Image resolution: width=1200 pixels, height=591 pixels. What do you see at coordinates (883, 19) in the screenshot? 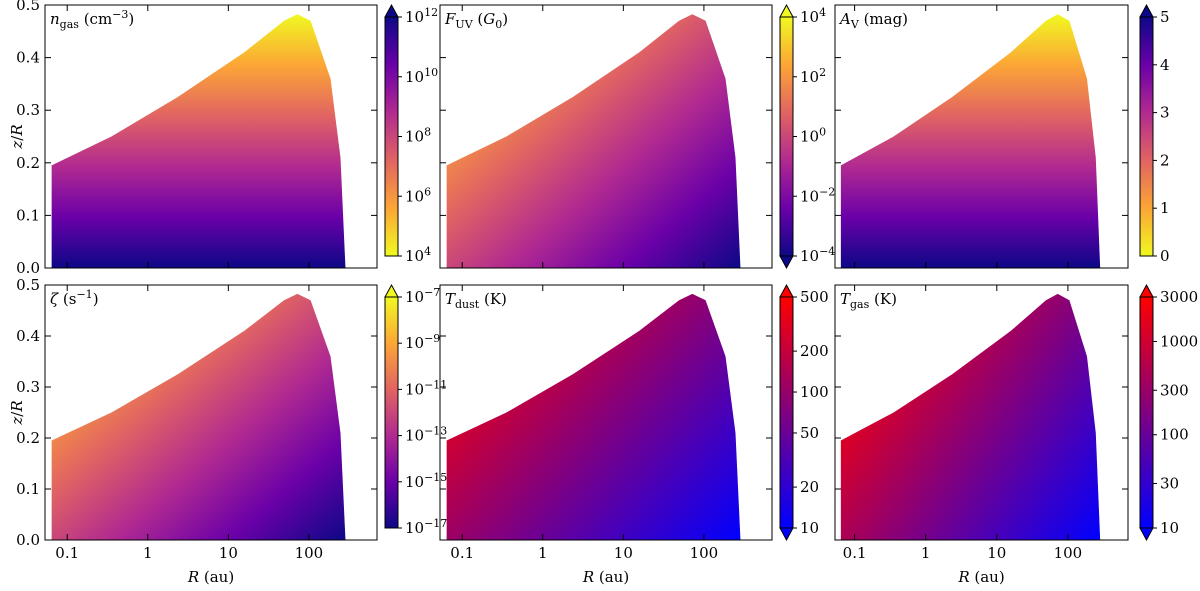
I see `text-part: (mag)` at bounding box center [883, 19].